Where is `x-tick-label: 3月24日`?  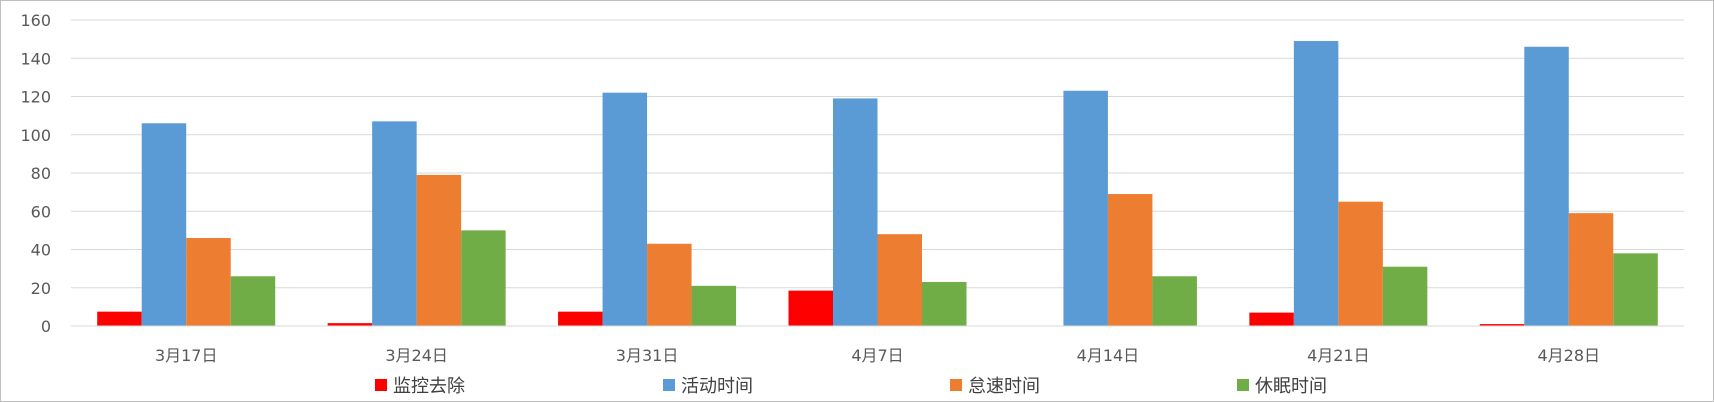
x-tick-label: 3月24日 is located at coordinates (416, 355).